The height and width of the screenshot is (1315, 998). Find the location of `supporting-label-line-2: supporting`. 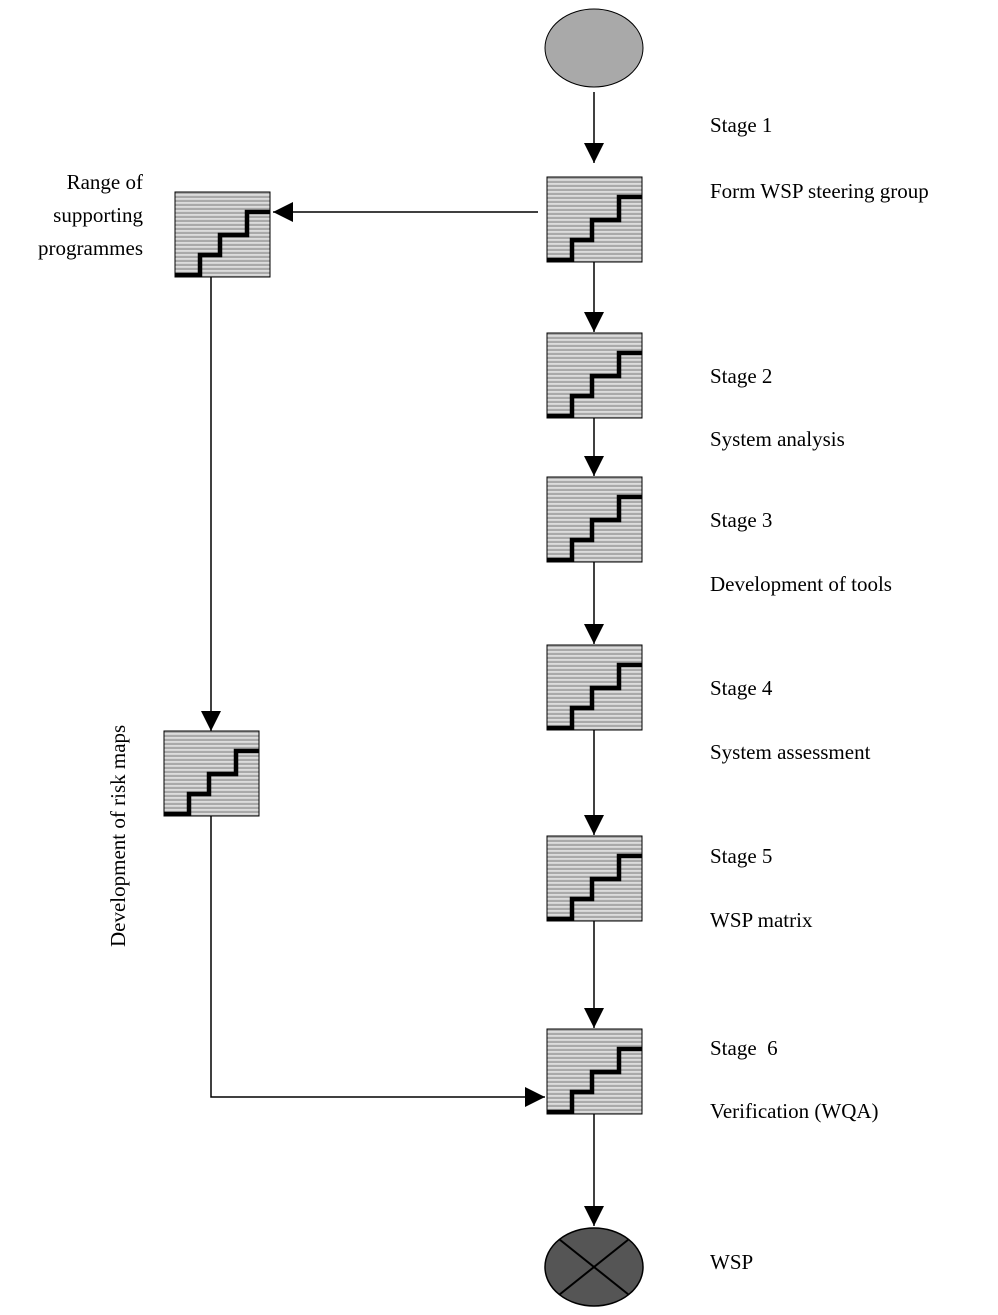

supporting-label-line-2: supporting is located at coordinates (98, 215).